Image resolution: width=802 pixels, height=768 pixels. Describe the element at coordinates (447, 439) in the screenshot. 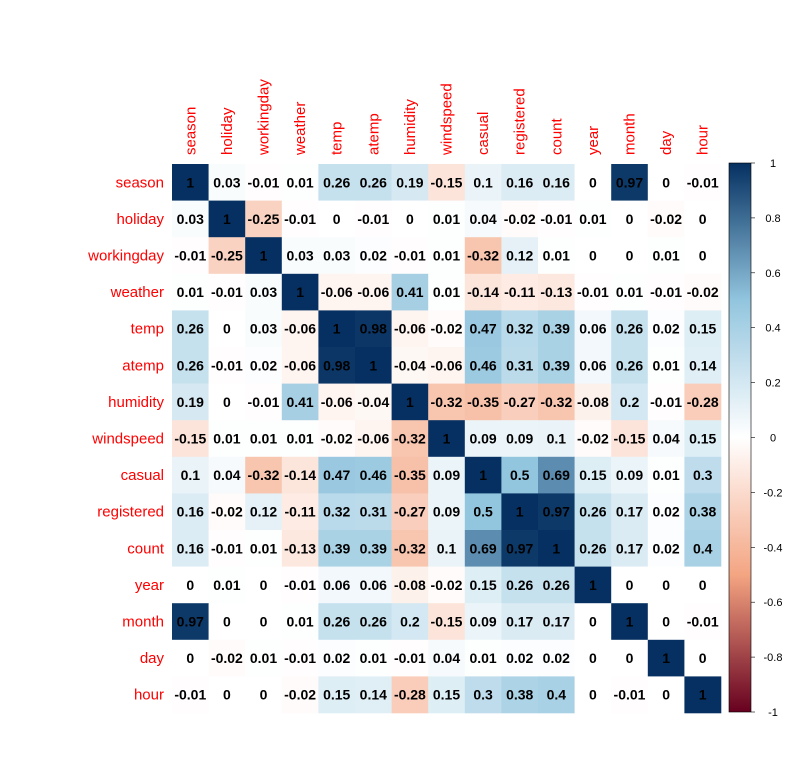

I see `cell-value-windspeed-windspeed: 1` at that location.